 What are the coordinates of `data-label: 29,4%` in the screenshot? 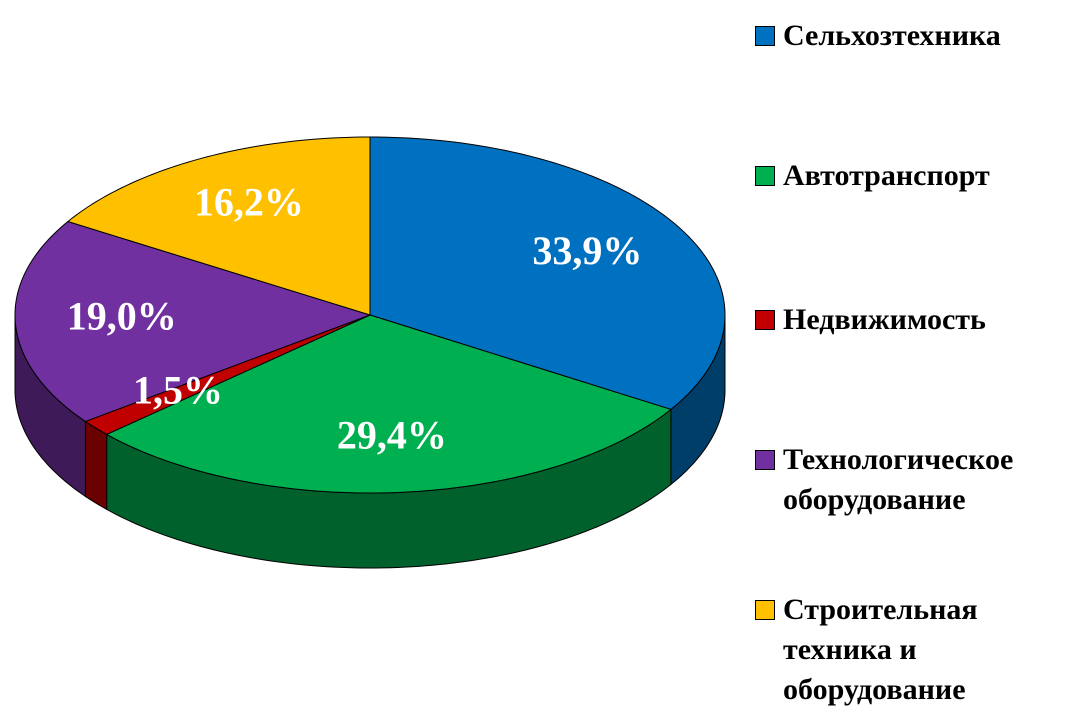 It's located at (392, 434).